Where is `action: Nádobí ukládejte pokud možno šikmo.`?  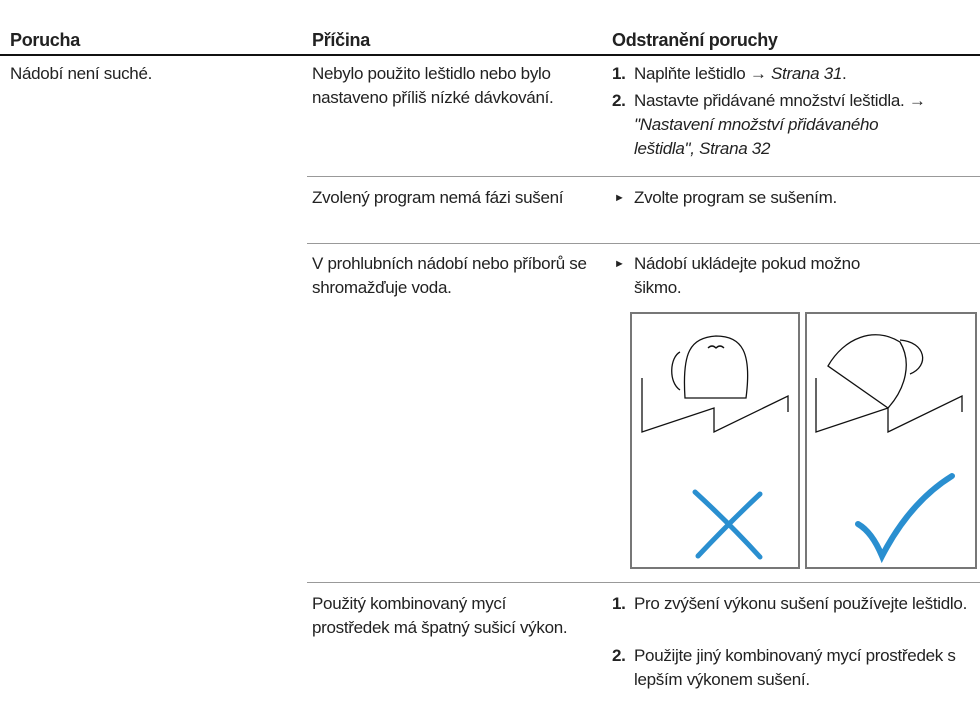 action: Nádobí ukládejte pokud možno šikmo. is located at coordinates (747, 275).